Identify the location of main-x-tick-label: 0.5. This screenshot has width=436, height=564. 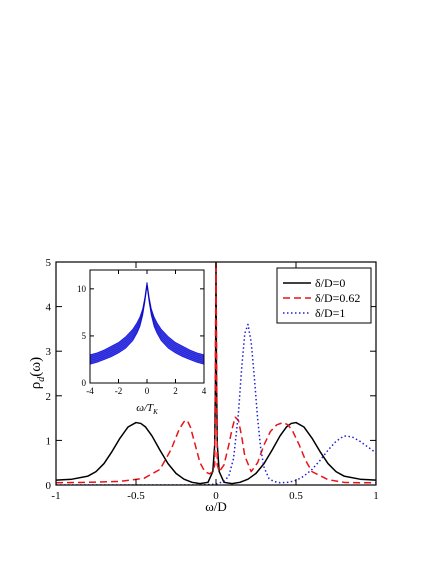
(296, 496).